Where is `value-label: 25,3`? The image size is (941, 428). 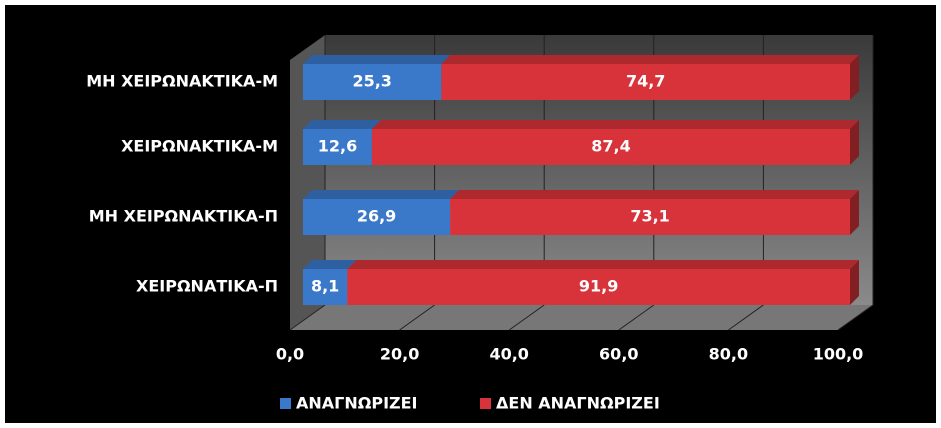 value-label: 25,3 is located at coordinates (371, 81).